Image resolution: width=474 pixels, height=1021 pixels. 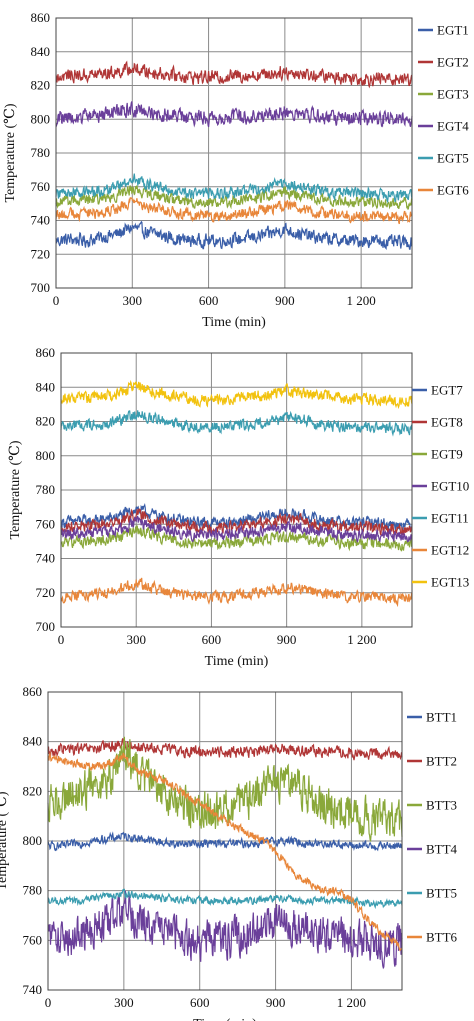 I want to click on series-line-egt10, so click(x=236, y=529).